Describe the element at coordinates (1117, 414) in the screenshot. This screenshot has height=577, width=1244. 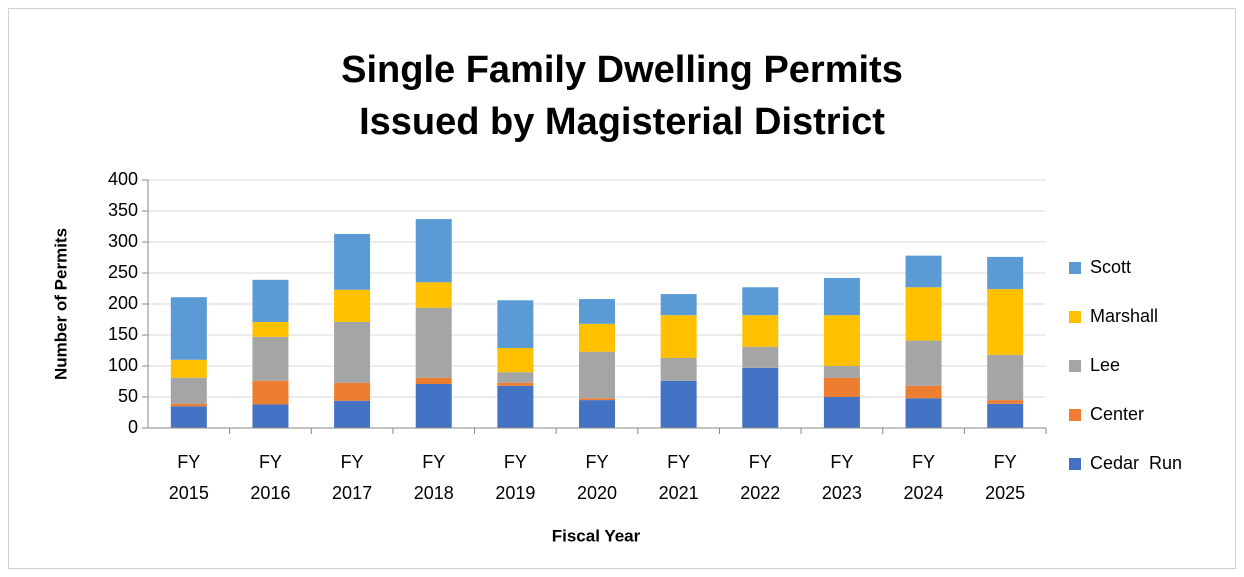
I see `legend-label: Center` at that location.